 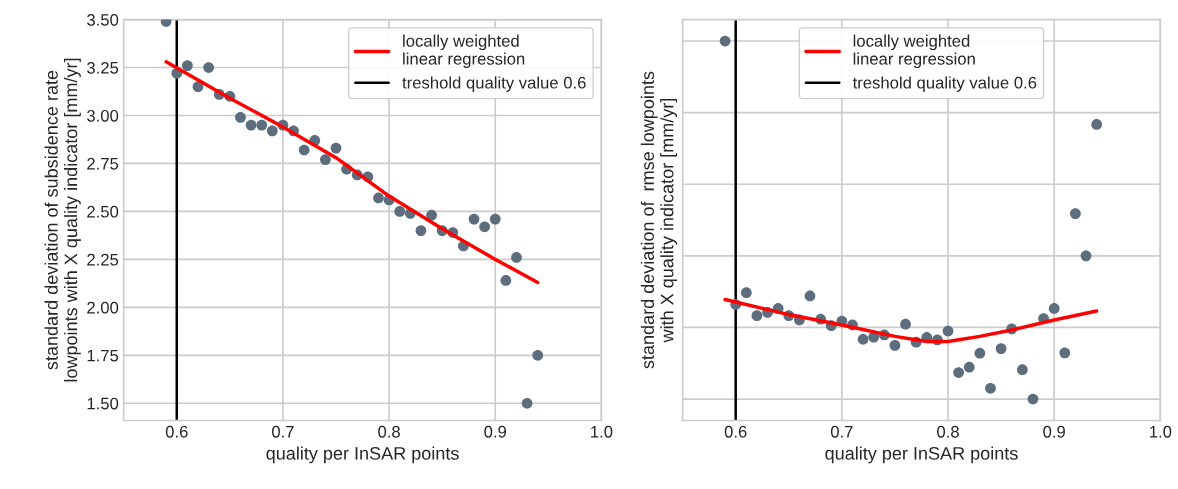 What do you see at coordinates (103, 403) in the screenshot?
I see `y-tick-label: 1.50` at bounding box center [103, 403].